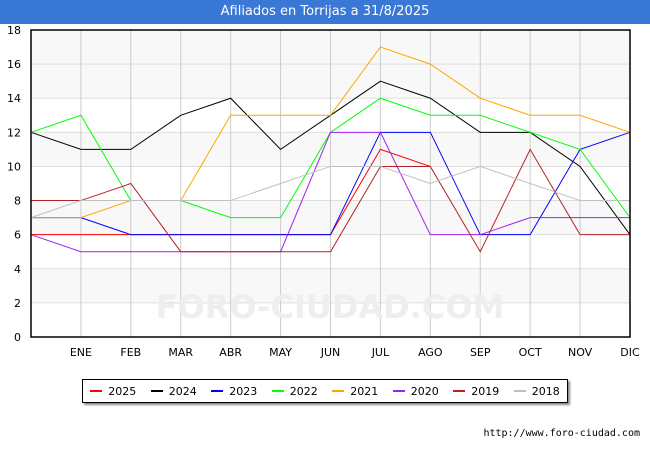  Describe the element at coordinates (14, 64) in the screenshot. I see `y-tick-label: 16` at that location.